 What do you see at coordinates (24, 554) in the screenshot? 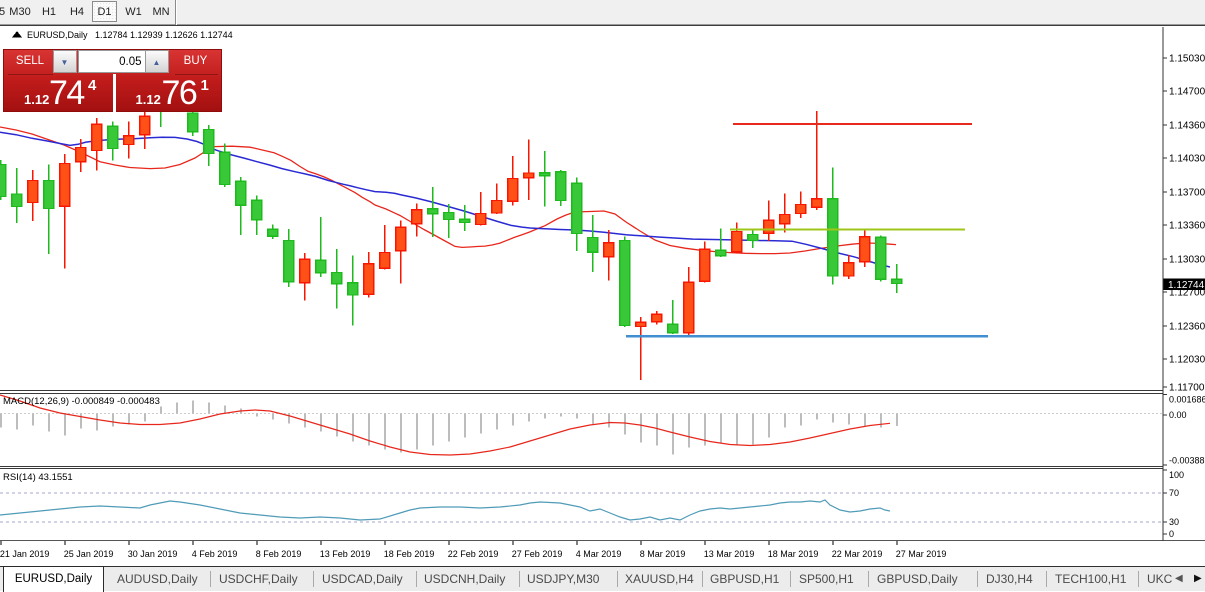
I see `svg-text: 21 Jan 2019` at bounding box center [24, 554].